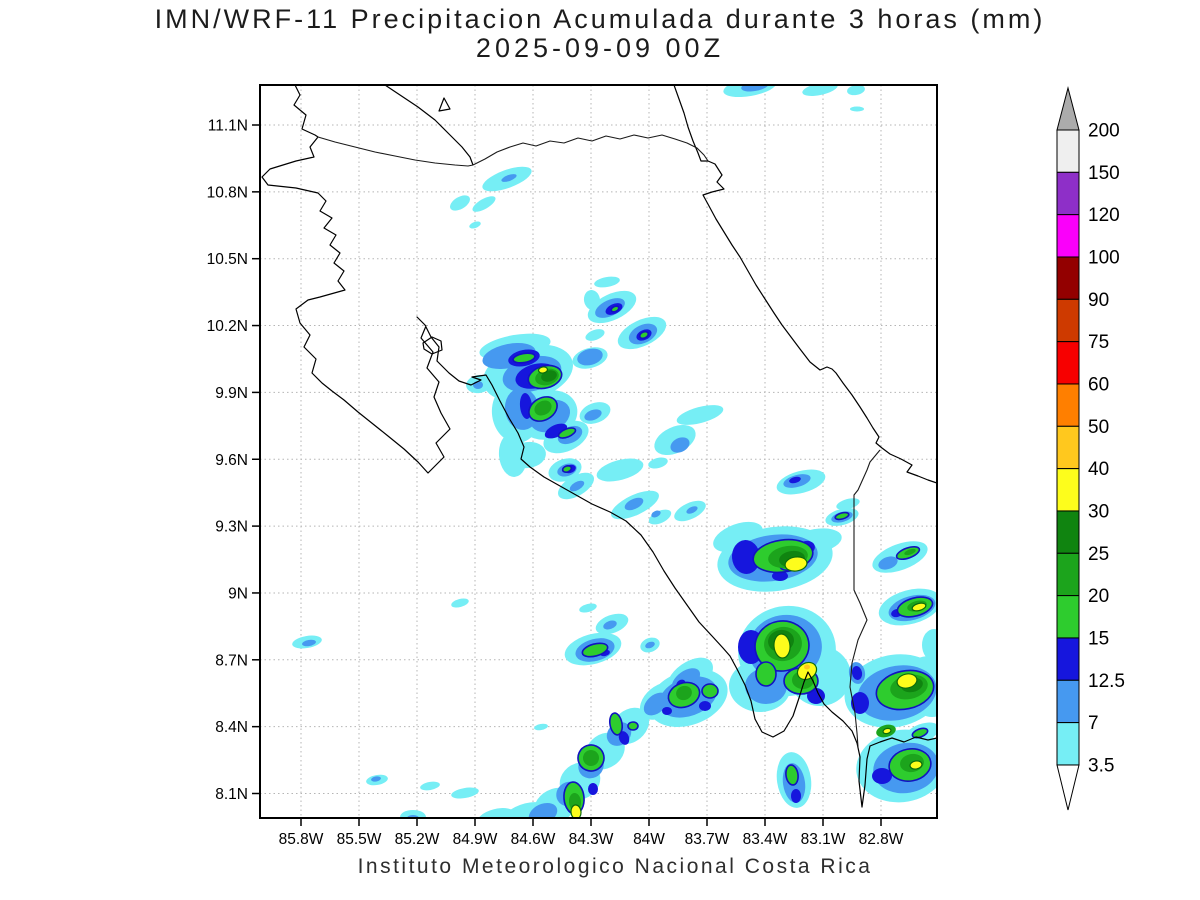  What do you see at coordinates (1098, 300) in the screenshot?
I see `colorbar-tick-label: 90` at bounding box center [1098, 300].